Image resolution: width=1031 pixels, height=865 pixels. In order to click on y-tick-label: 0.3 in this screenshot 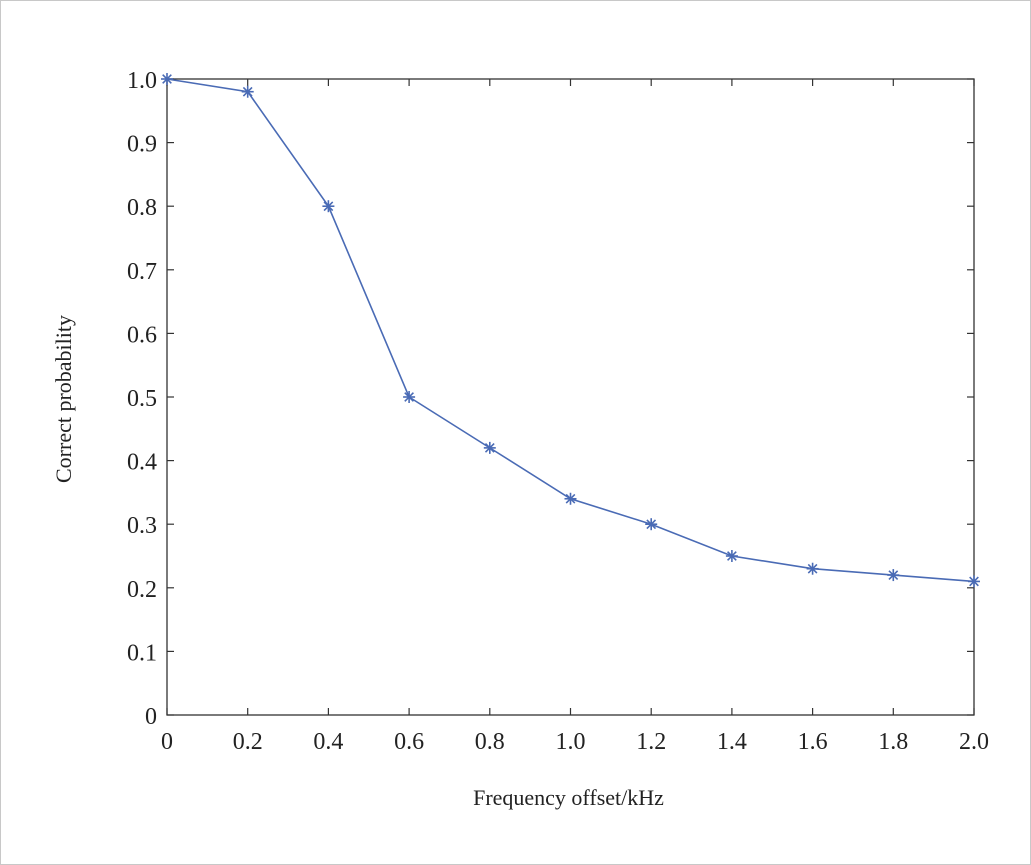, I will do `click(142, 526)`.